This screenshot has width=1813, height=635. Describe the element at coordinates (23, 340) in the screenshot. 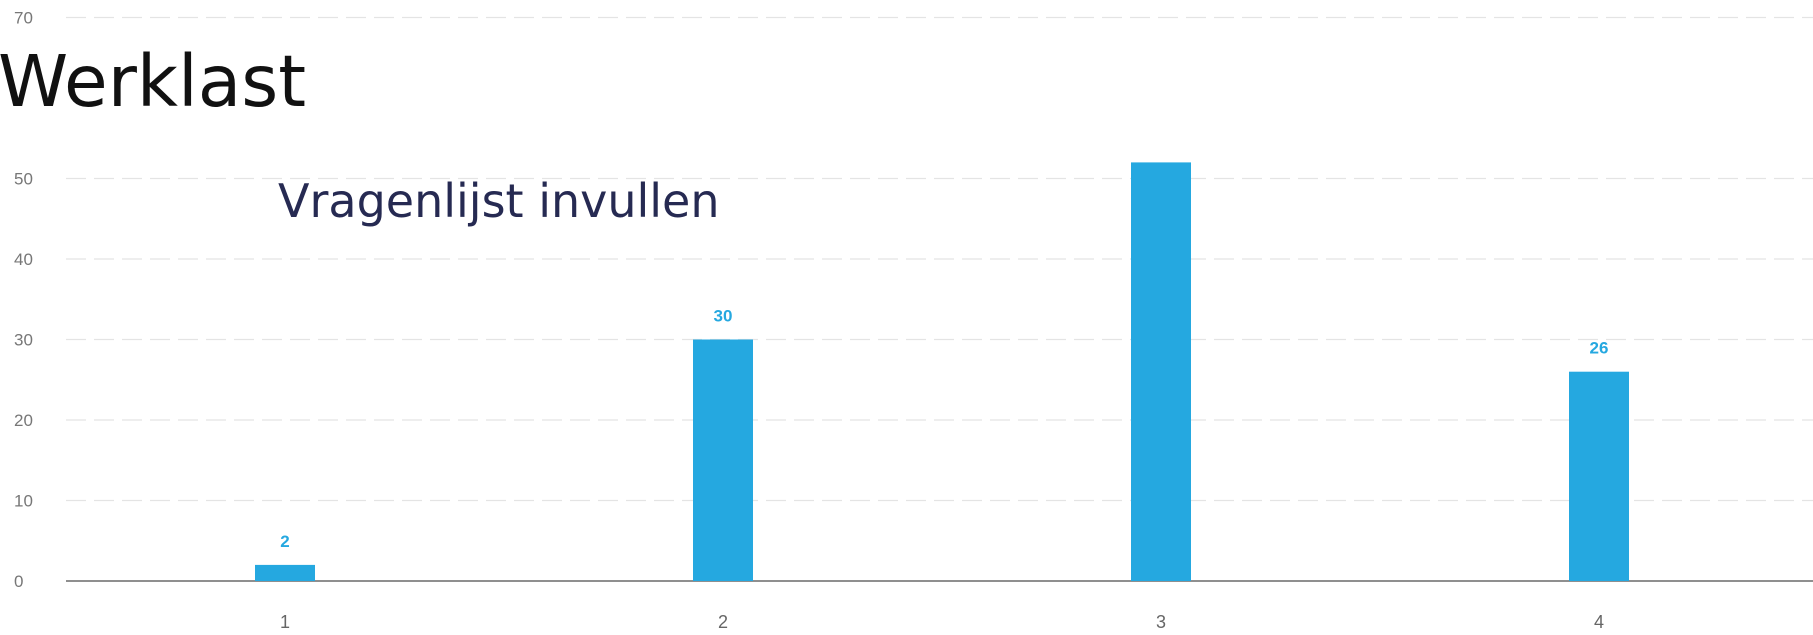

I see `y-tick-label: 30` at that location.